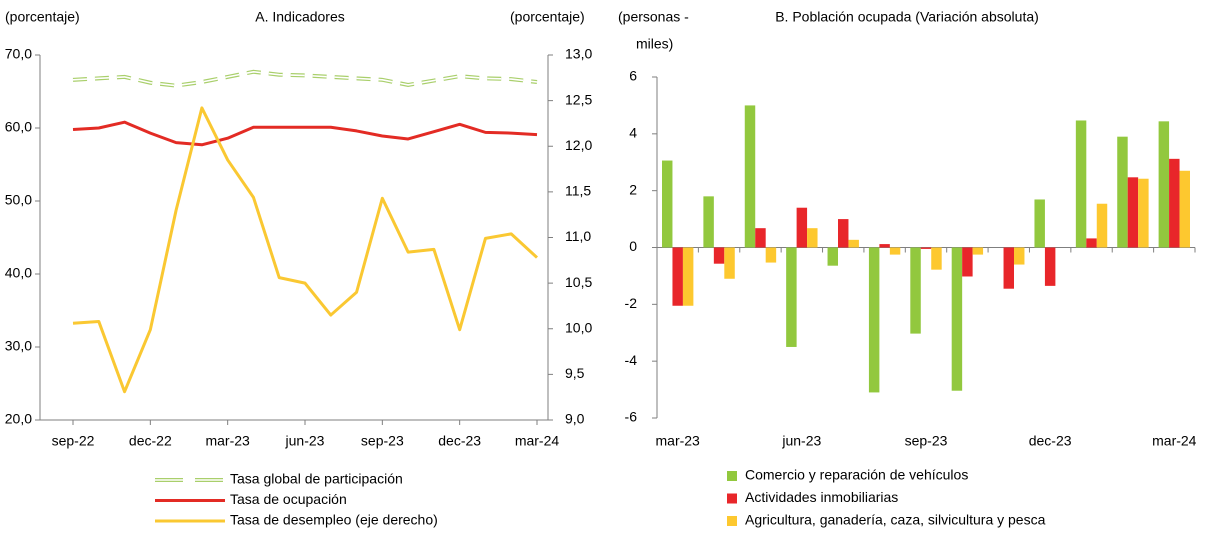 The width and height of the screenshot is (1210, 533). I want to click on legend-label: Actividades inmobiliarias, so click(821, 497).